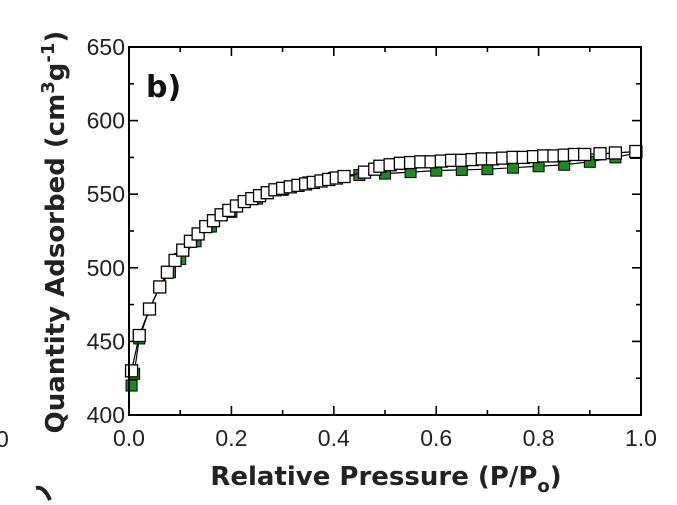 The height and width of the screenshot is (505, 677). What do you see at coordinates (106, 121) in the screenshot?
I see `y-tick-label: 600` at bounding box center [106, 121].